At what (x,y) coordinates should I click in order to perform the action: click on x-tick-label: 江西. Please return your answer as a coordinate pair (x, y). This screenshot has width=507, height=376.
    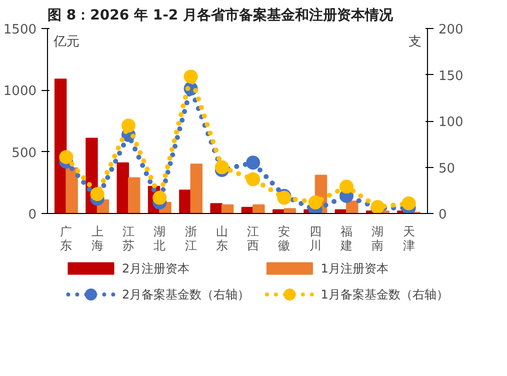
    Looking at the image, I should click on (253, 238).